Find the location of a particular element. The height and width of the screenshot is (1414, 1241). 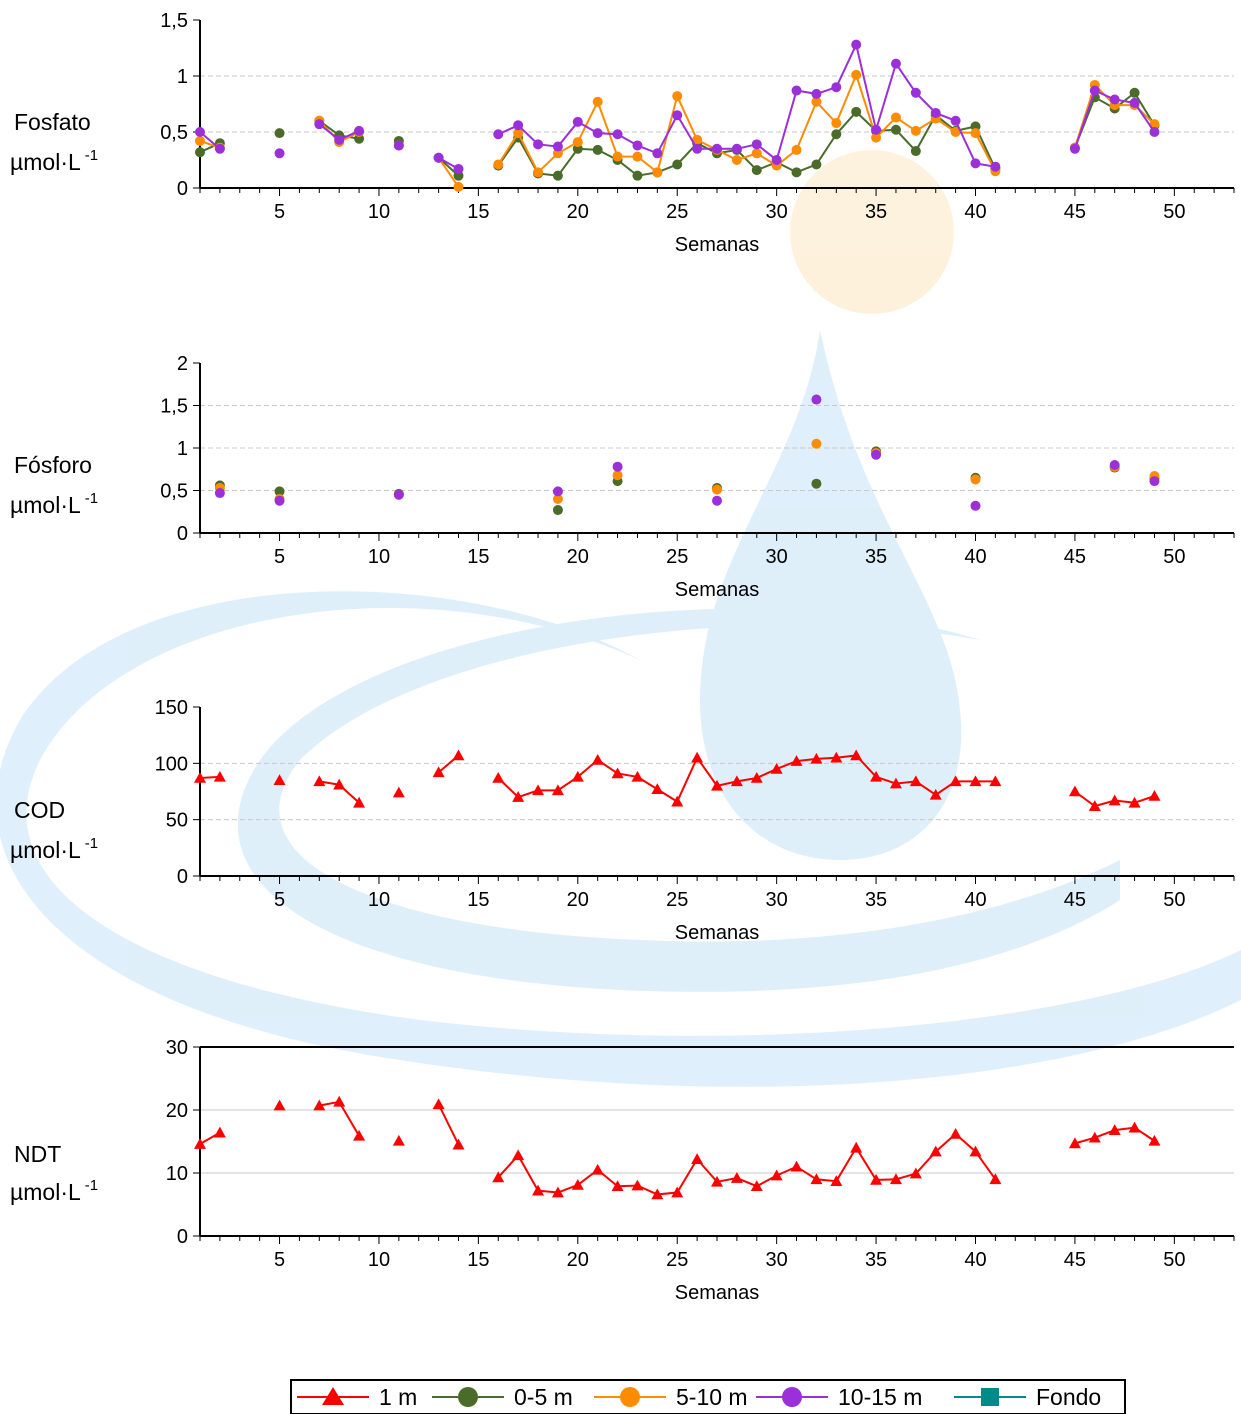

y-tick-label: 1 is located at coordinates (182, 77).